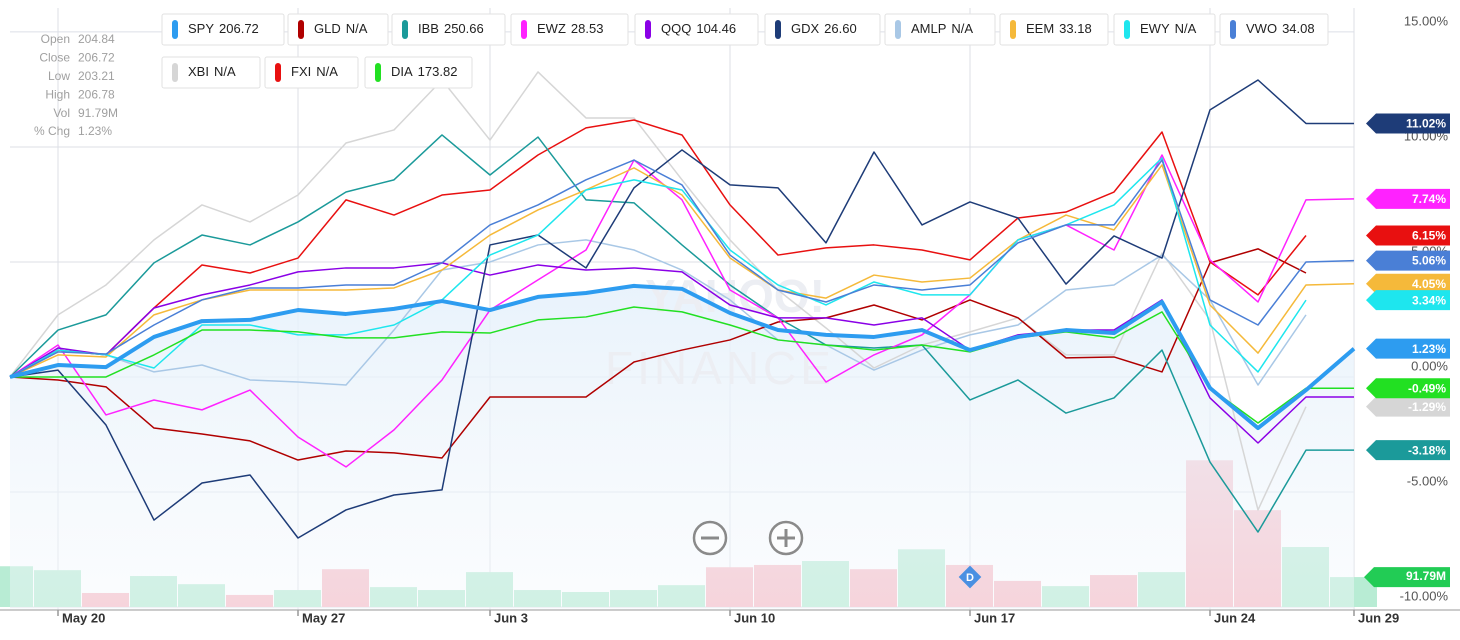 The width and height of the screenshot is (1460, 640). I want to click on legend-item: EEM 33.18, so click(1054, 29).